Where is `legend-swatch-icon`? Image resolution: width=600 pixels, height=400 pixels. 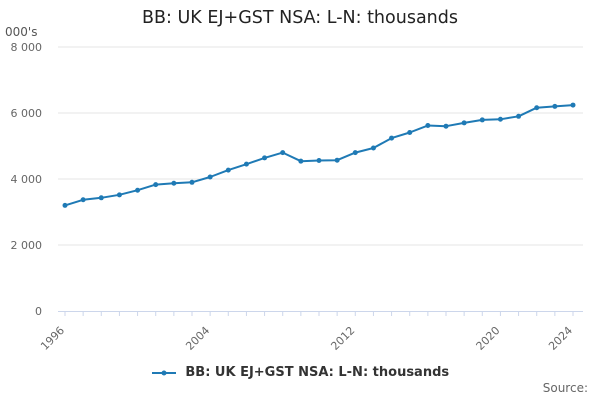
legend-swatch-icon is located at coordinates (163, 372).